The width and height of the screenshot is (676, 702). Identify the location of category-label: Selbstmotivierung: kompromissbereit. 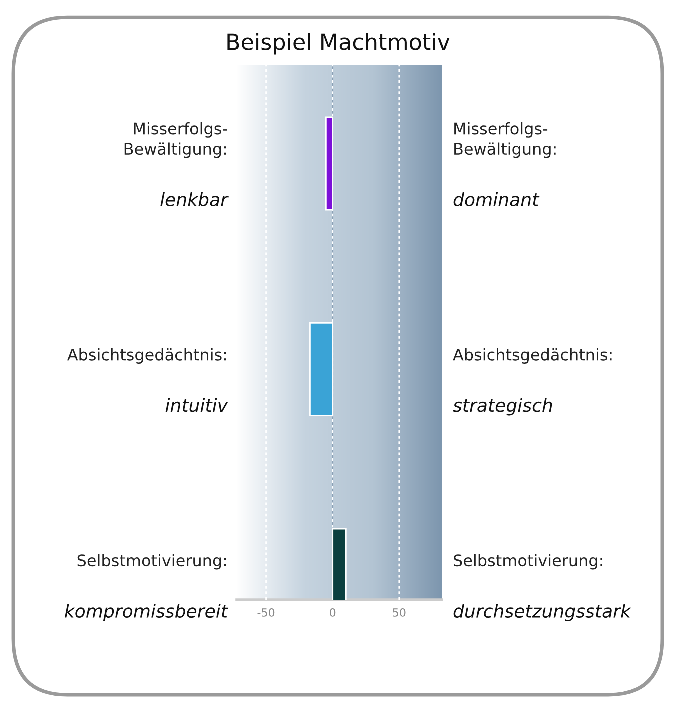
(147, 588).